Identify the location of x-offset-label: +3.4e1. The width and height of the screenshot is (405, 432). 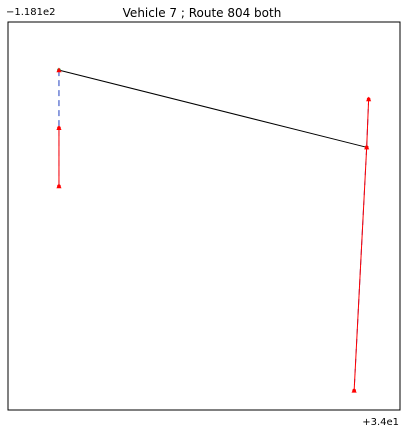
(380, 422).